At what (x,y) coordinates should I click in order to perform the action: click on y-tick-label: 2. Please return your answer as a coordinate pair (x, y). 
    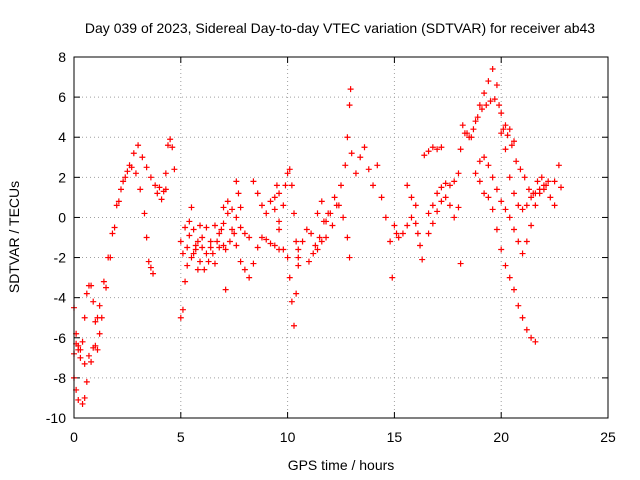
    Looking at the image, I should click on (62, 177).